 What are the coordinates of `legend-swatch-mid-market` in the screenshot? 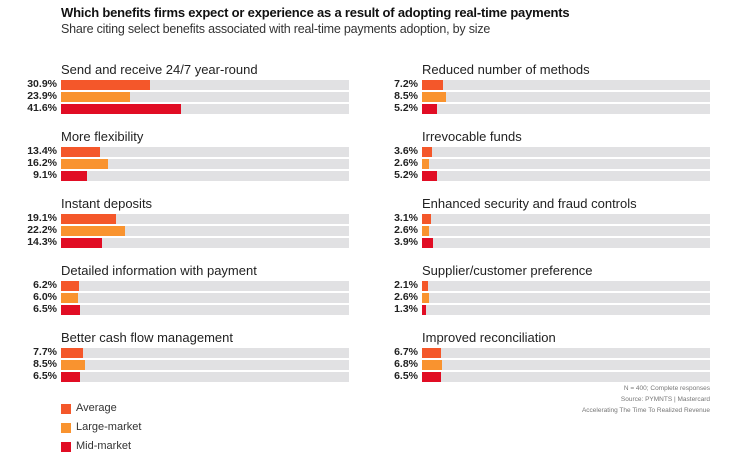 It's located at (66, 447).